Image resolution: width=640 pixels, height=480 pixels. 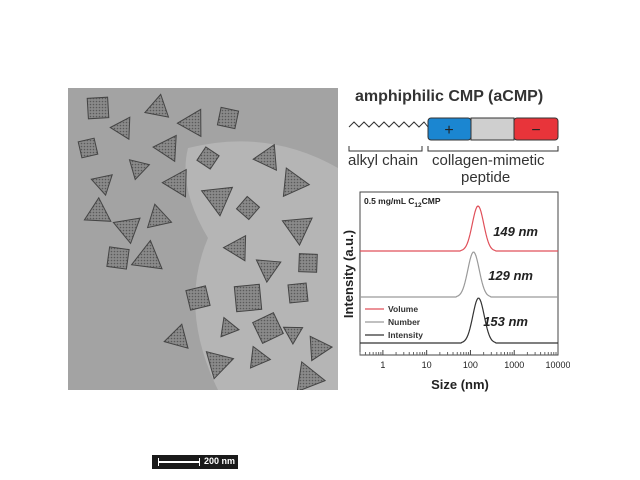 I want to click on plot-frame, so click(x=459, y=273).